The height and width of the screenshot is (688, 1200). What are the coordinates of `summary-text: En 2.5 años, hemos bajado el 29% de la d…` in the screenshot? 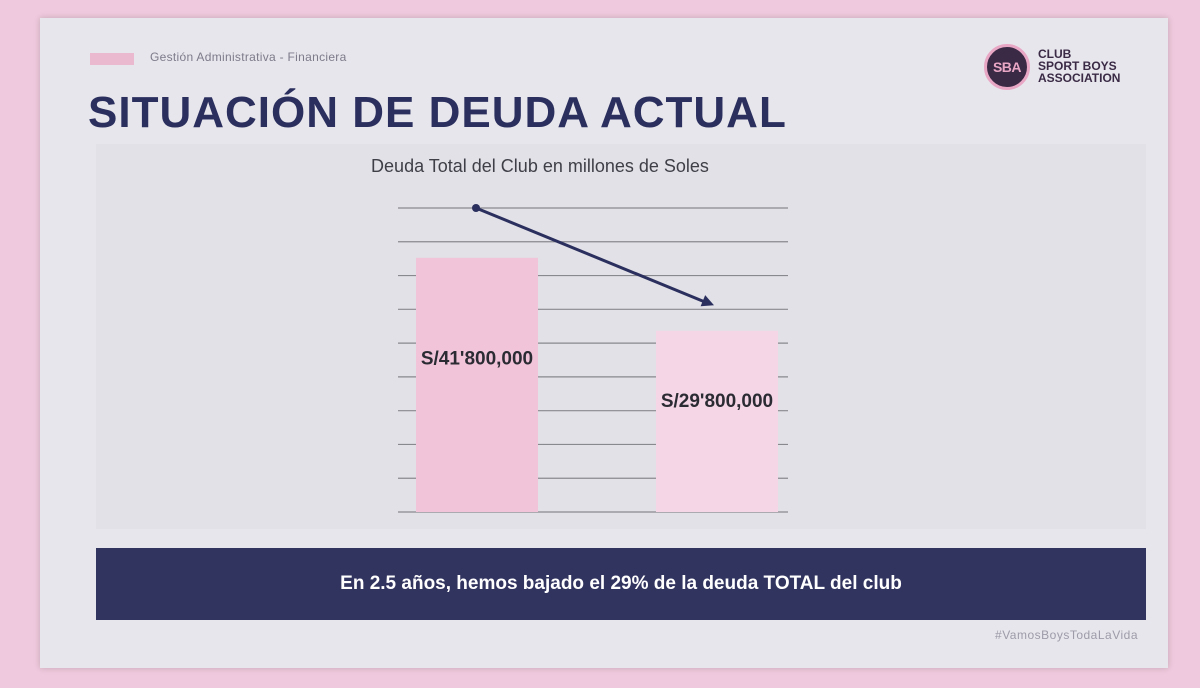 It's located at (621, 583).